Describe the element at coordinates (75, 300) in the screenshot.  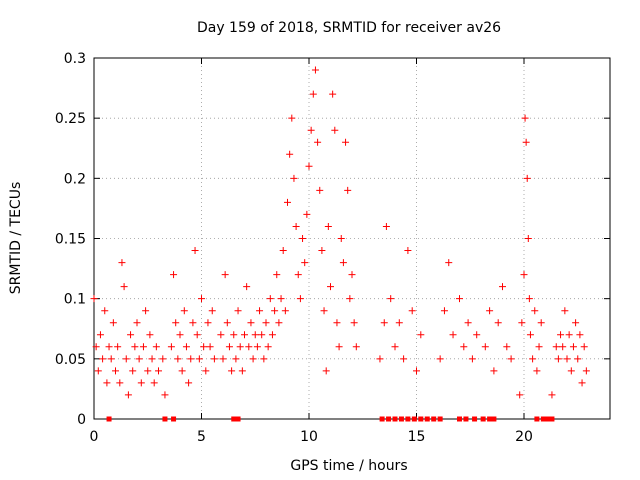
I see `y-tick-label: 0.1` at that location.